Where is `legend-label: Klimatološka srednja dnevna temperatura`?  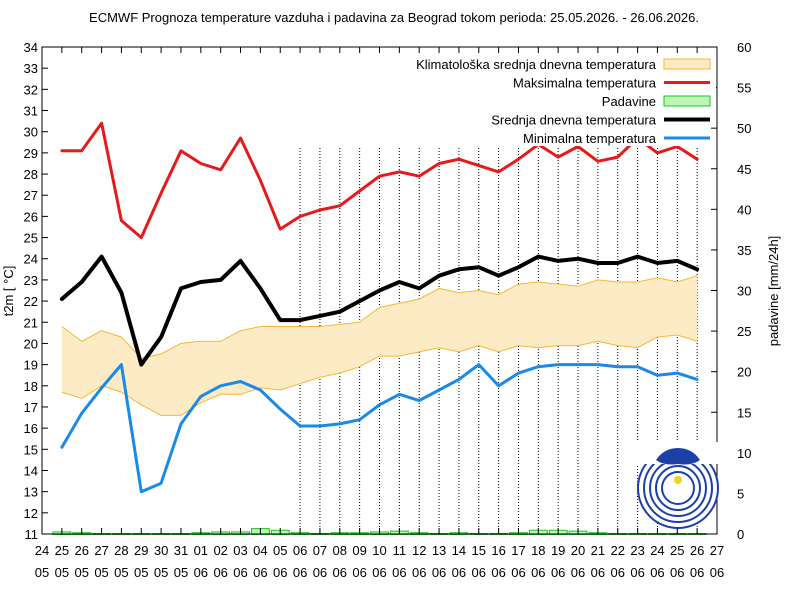
legend-label: Klimatološka srednja dnevna temperatura is located at coordinates (536, 64).